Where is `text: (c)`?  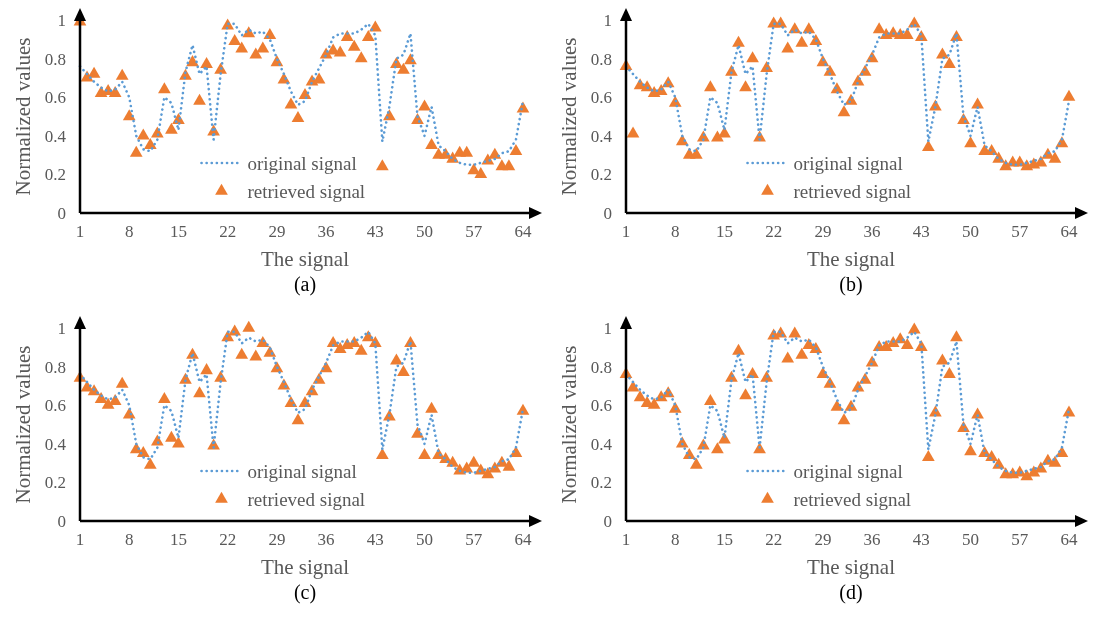 text: (c) is located at coordinates (305, 592).